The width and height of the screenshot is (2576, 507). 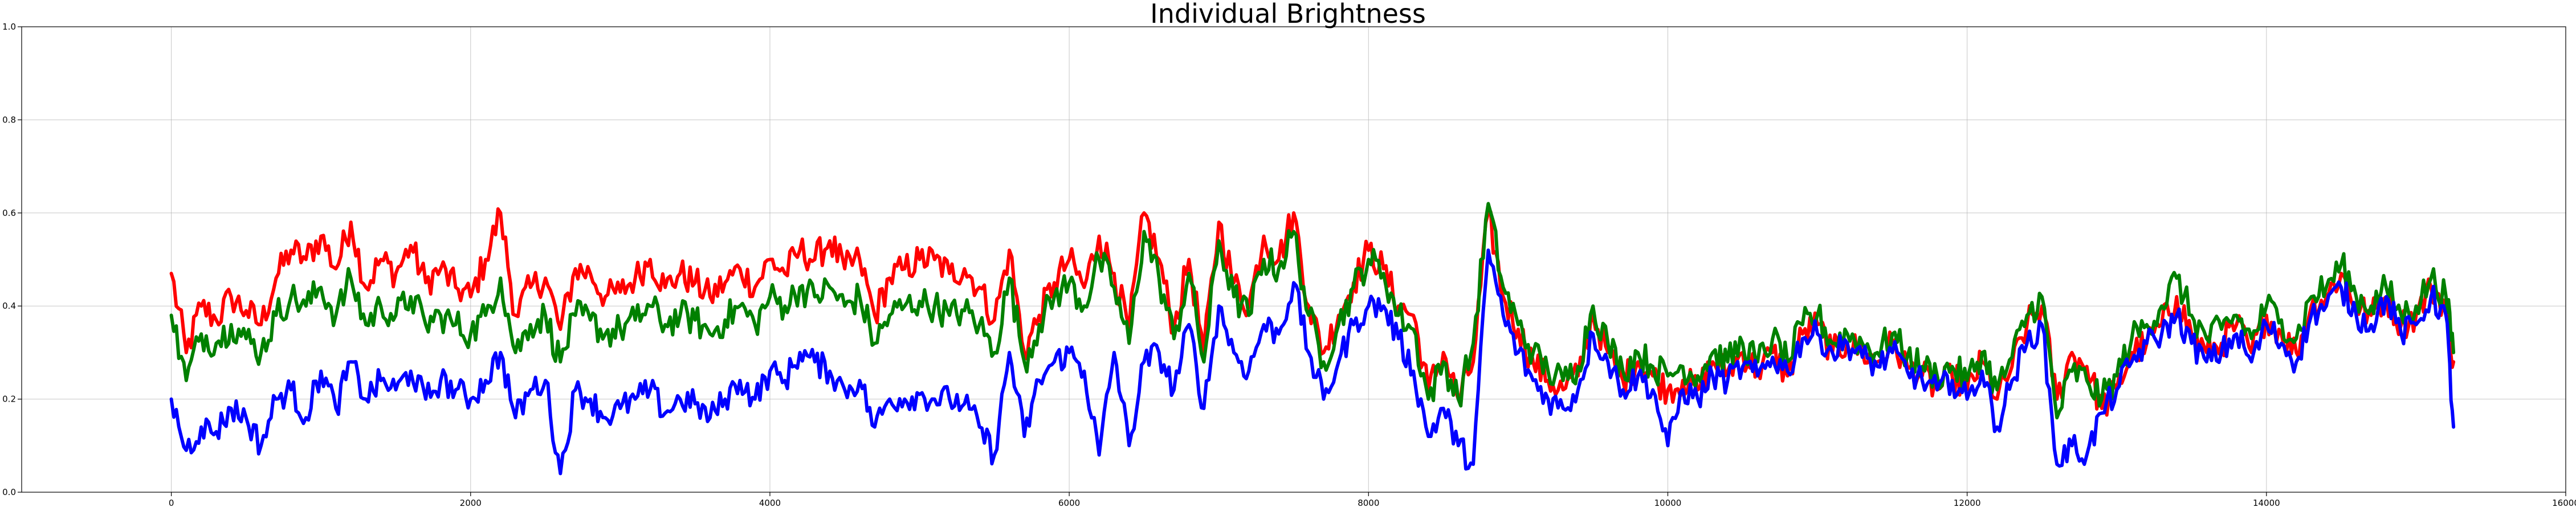 I want to click on x-tick-label: 12000, so click(x=1967, y=503).